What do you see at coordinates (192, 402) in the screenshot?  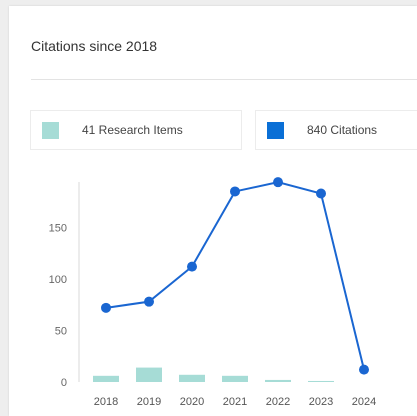 I see `x-tick-label: 2020` at bounding box center [192, 402].